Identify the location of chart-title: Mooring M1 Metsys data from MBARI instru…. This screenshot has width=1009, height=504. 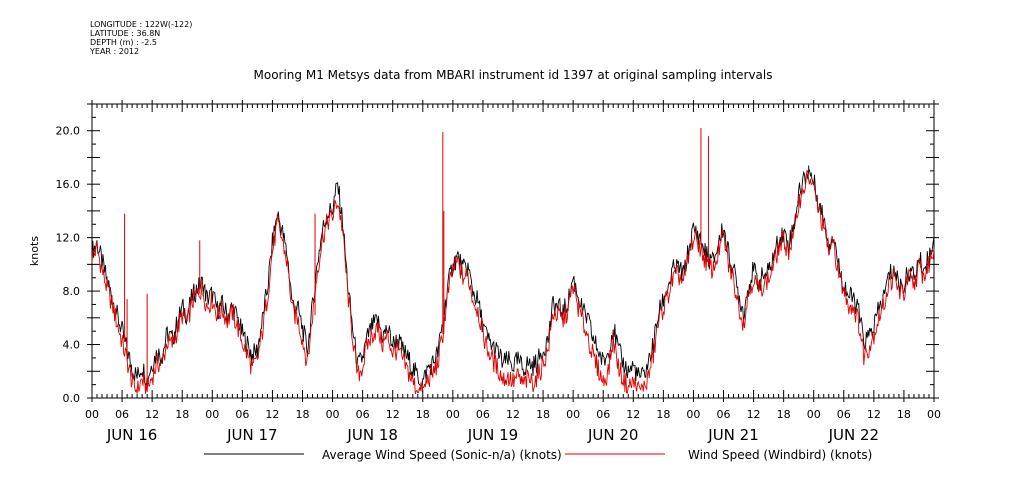
(513, 75).